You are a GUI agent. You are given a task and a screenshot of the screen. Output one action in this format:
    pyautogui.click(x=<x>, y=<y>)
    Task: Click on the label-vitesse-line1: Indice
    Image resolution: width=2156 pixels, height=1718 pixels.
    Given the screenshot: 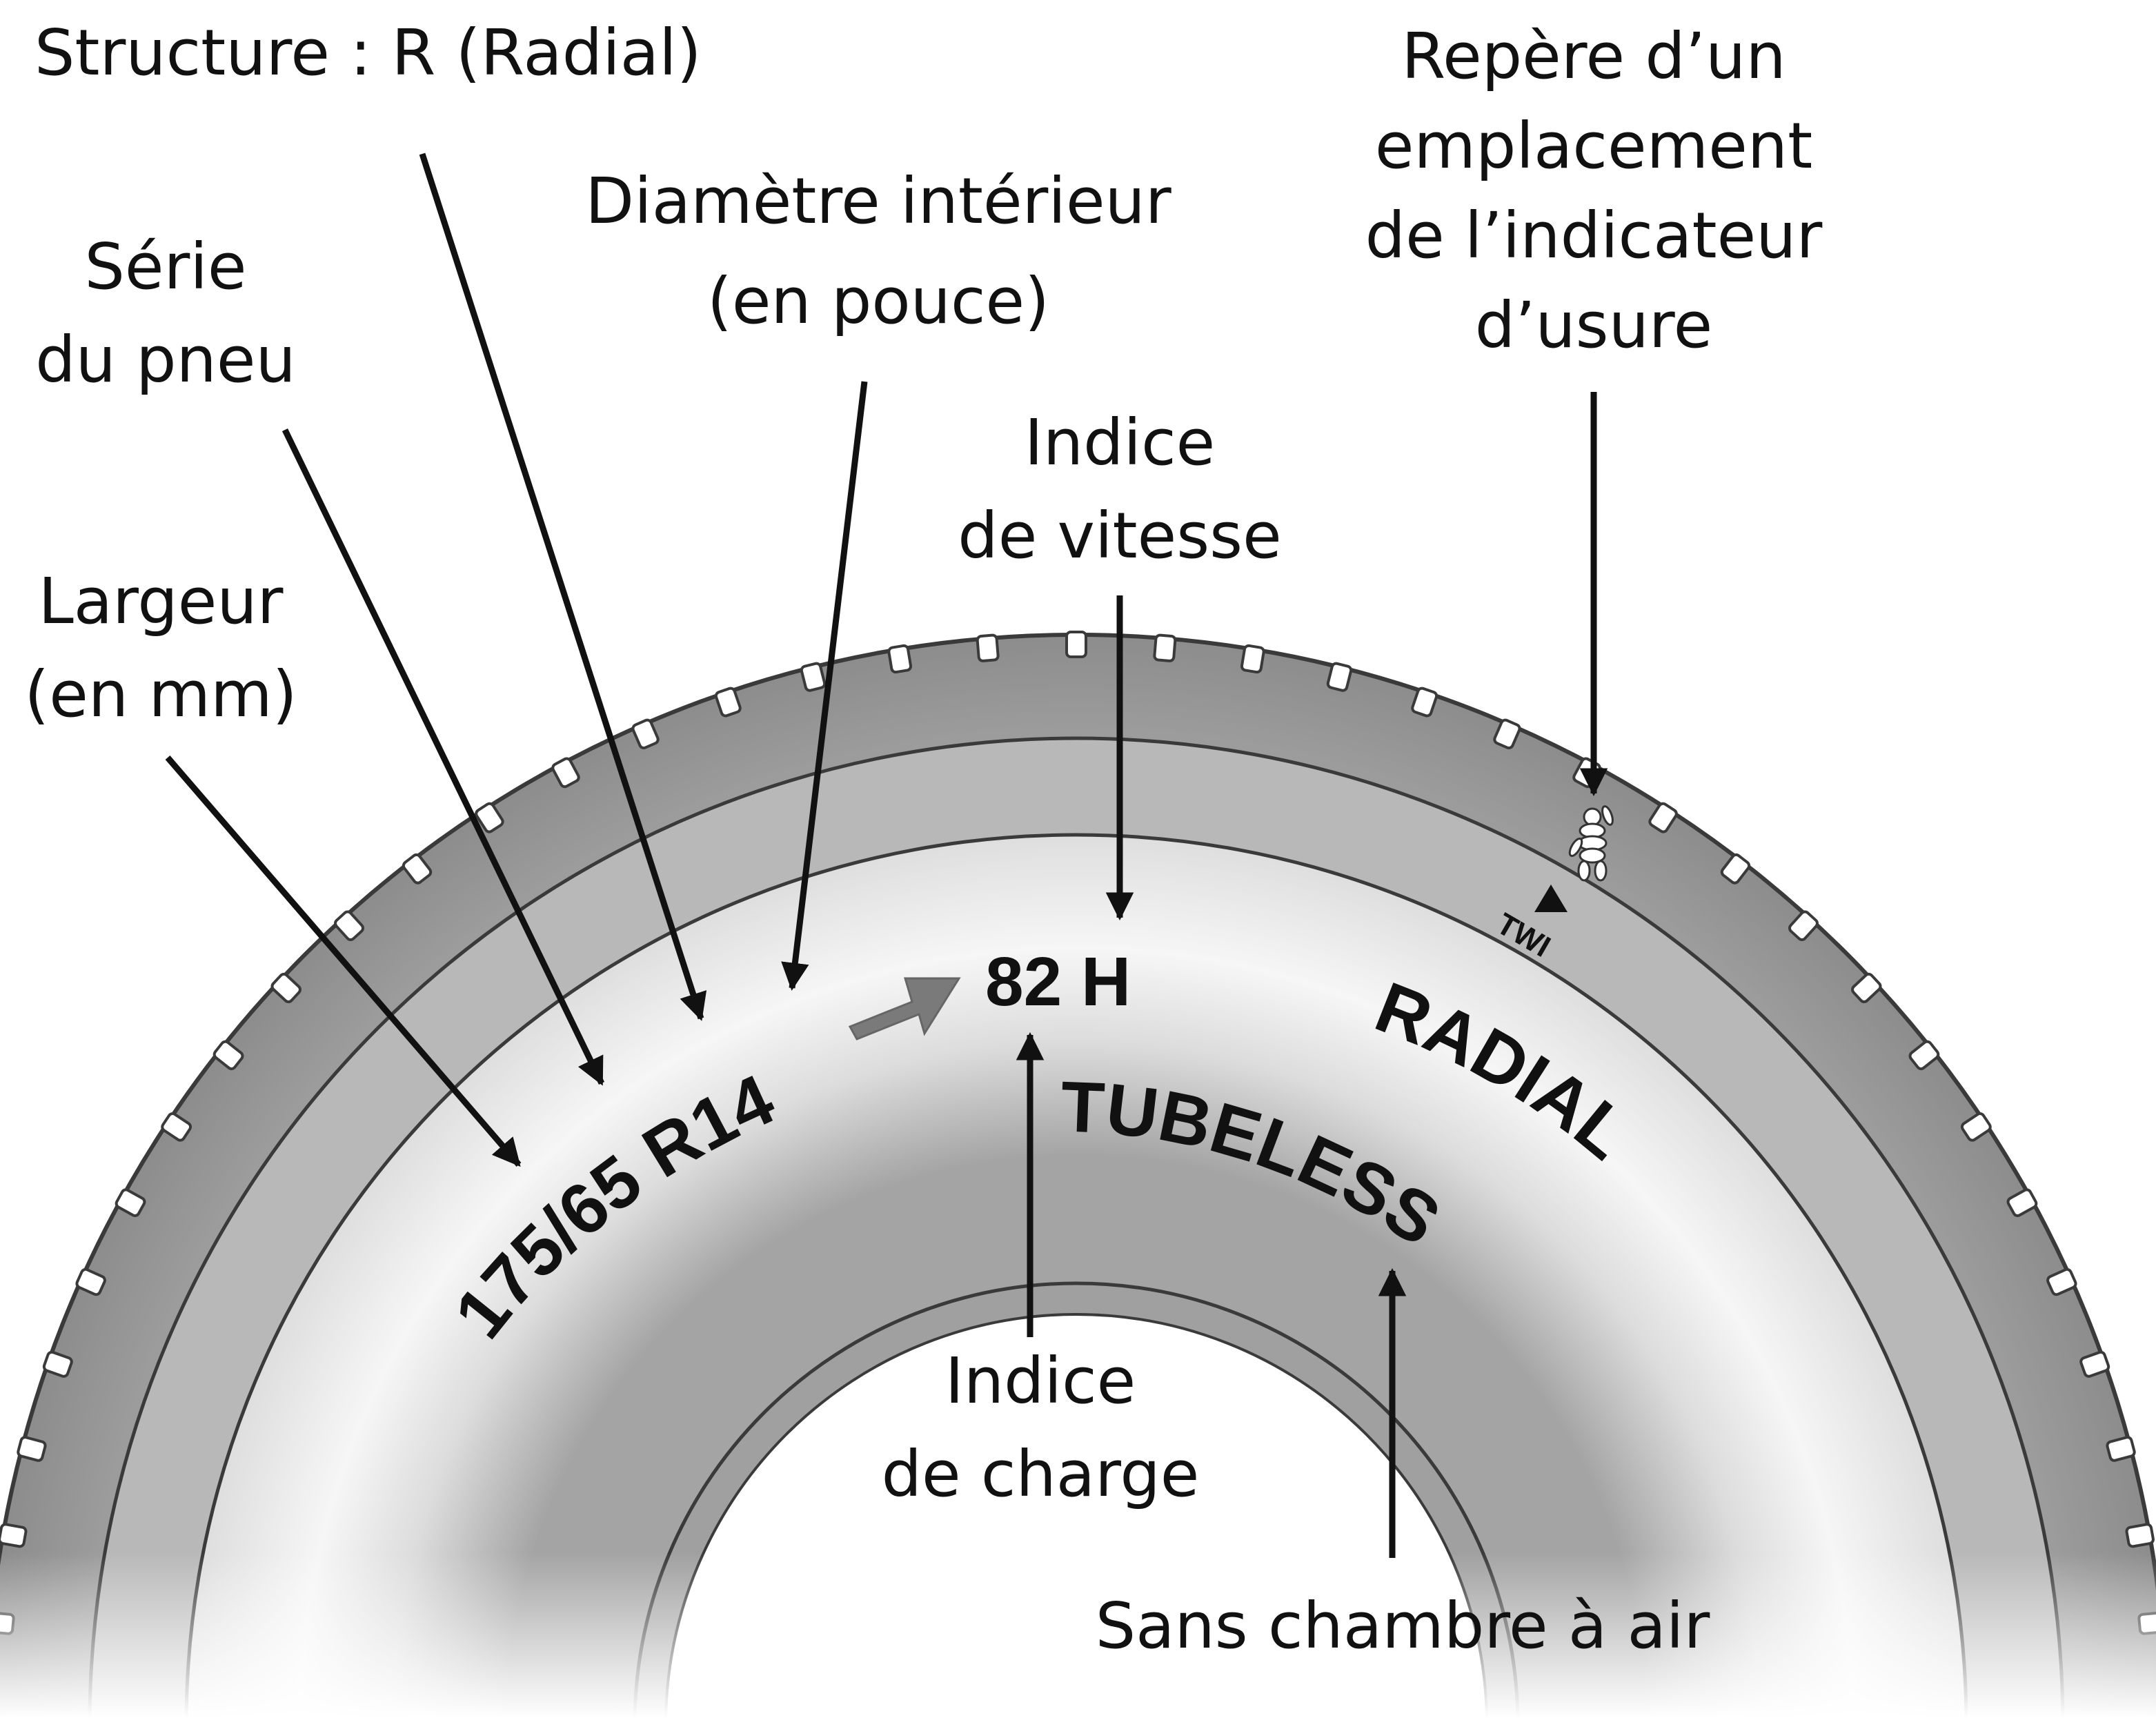 What is the action you would take?
    pyautogui.click(x=1120, y=443)
    